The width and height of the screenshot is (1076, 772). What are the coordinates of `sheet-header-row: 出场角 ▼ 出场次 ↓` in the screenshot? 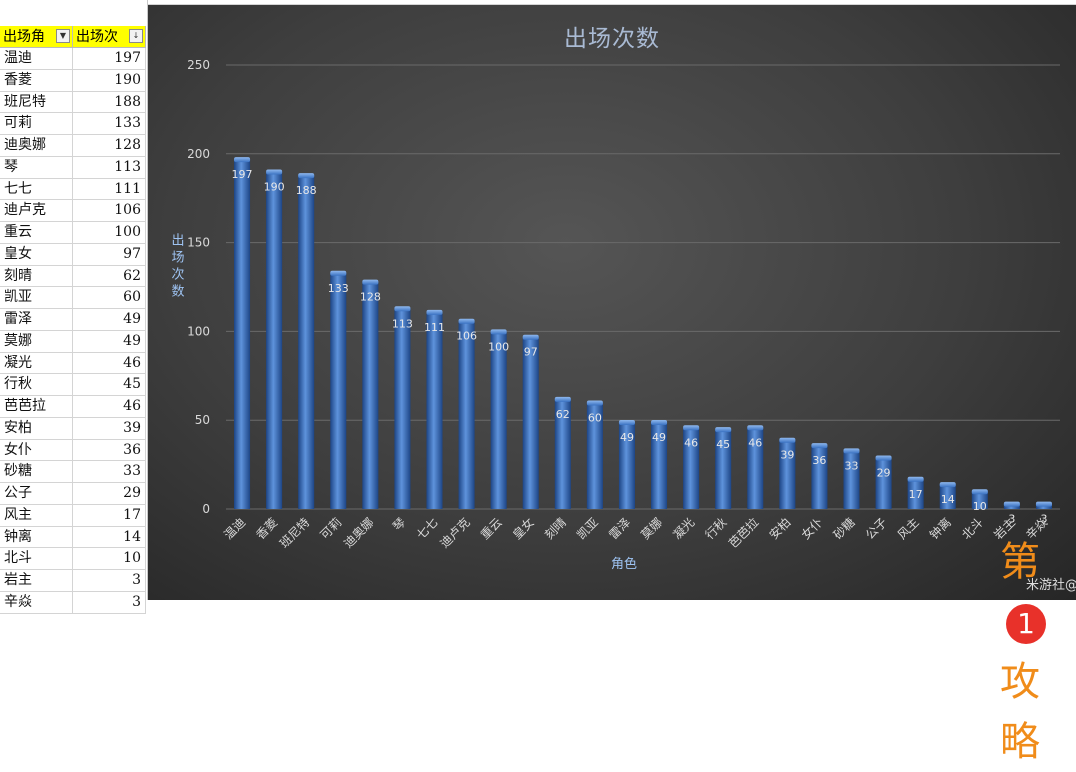 It's located at (73, 37).